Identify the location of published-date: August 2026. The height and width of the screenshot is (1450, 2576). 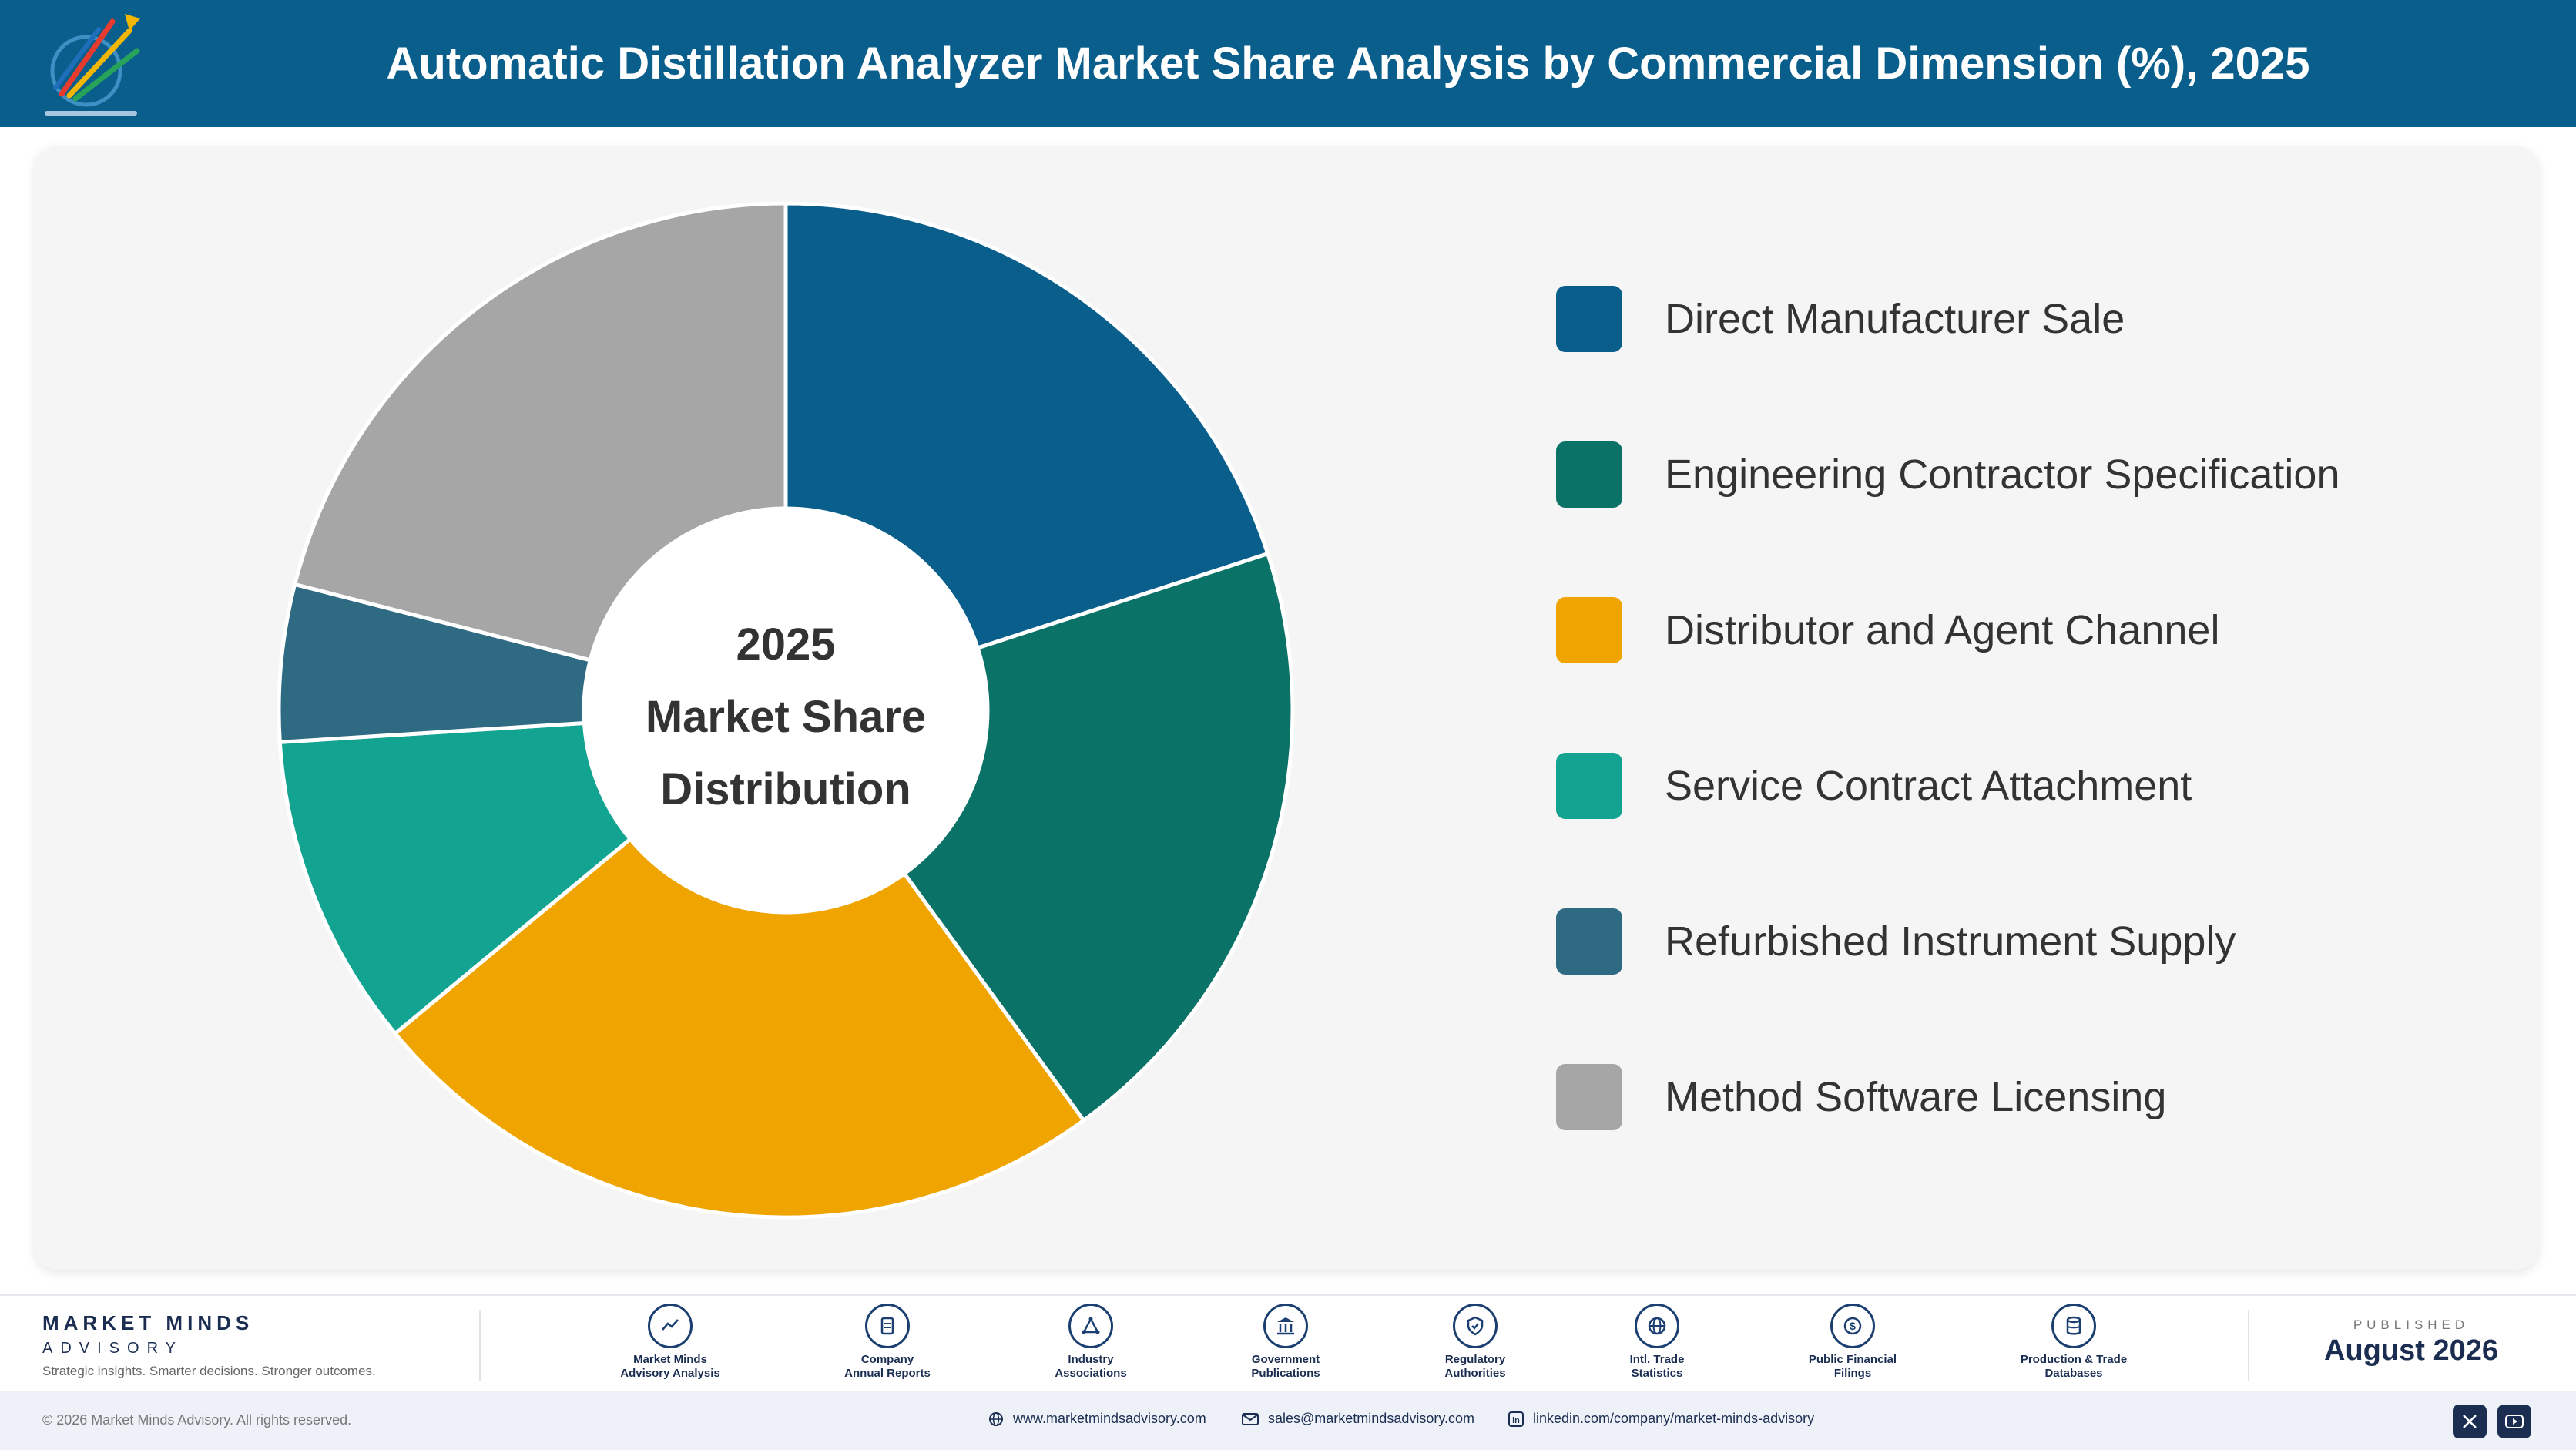
(2411, 1350).